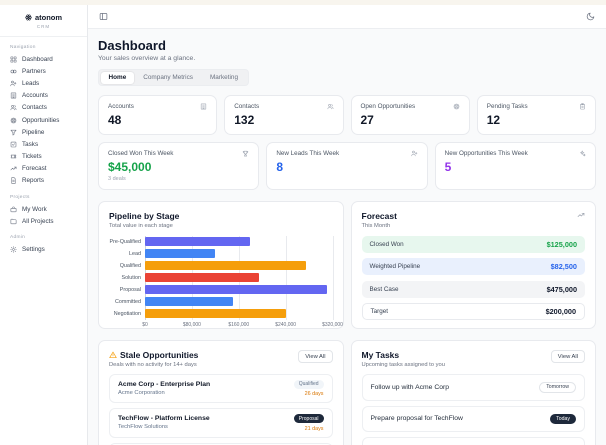  What do you see at coordinates (43, 144) in the screenshot?
I see `sidebar-item-tasks: Tasks` at bounding box center [43, 144].